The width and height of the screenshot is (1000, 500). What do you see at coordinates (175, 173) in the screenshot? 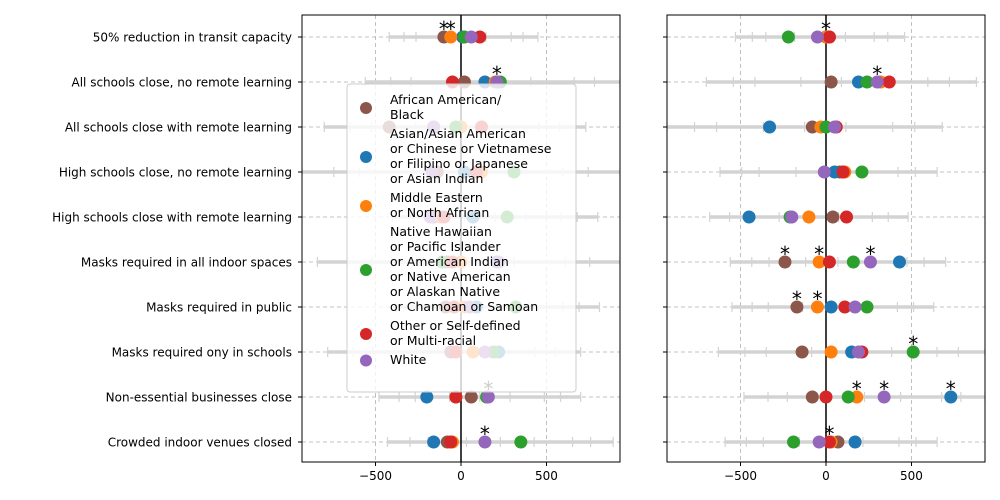
I see `category-label: High schools close, no remote learning` at bounding box center [175, 173].